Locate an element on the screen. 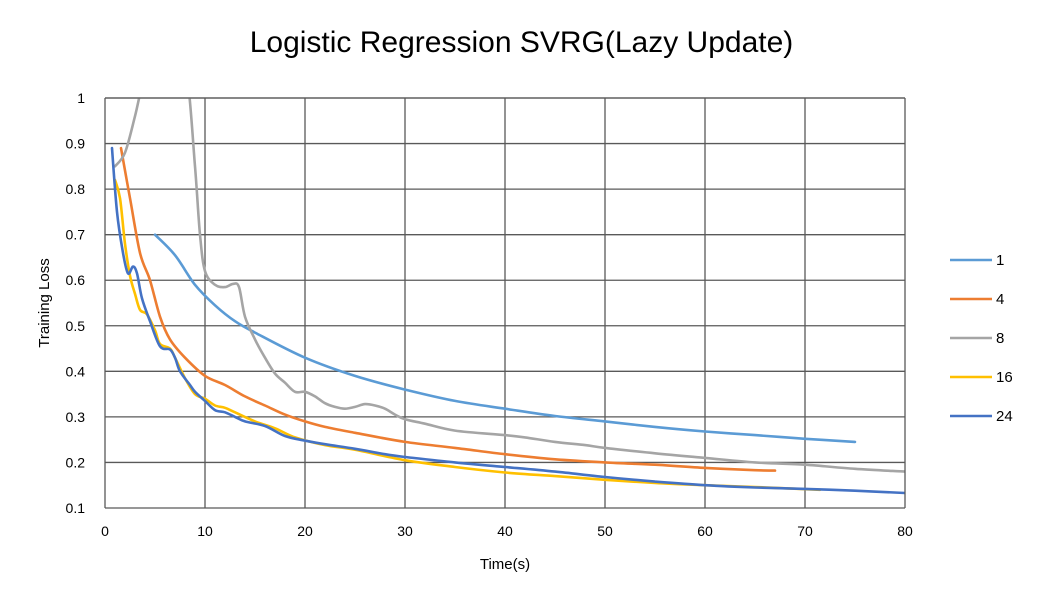  legend-label-16: 16 is located at coordinates (1004, 377).